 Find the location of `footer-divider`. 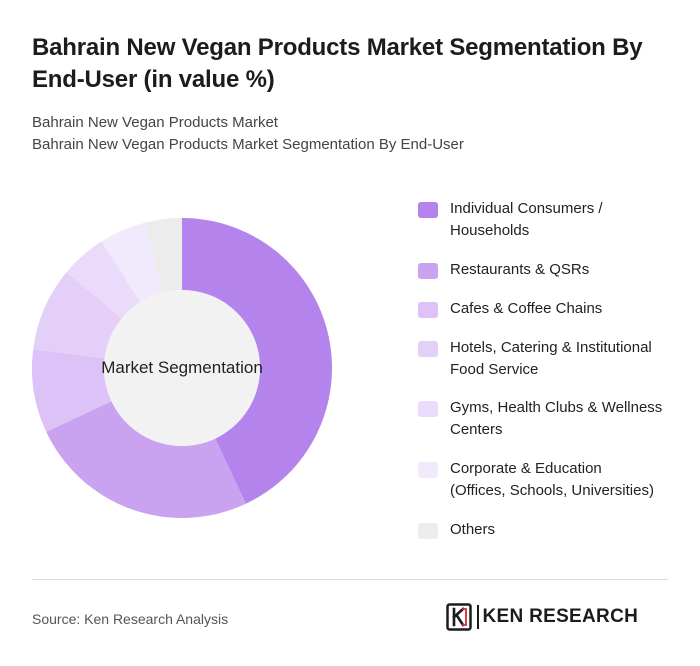

footer-divider is located at coordinates (350, 579).